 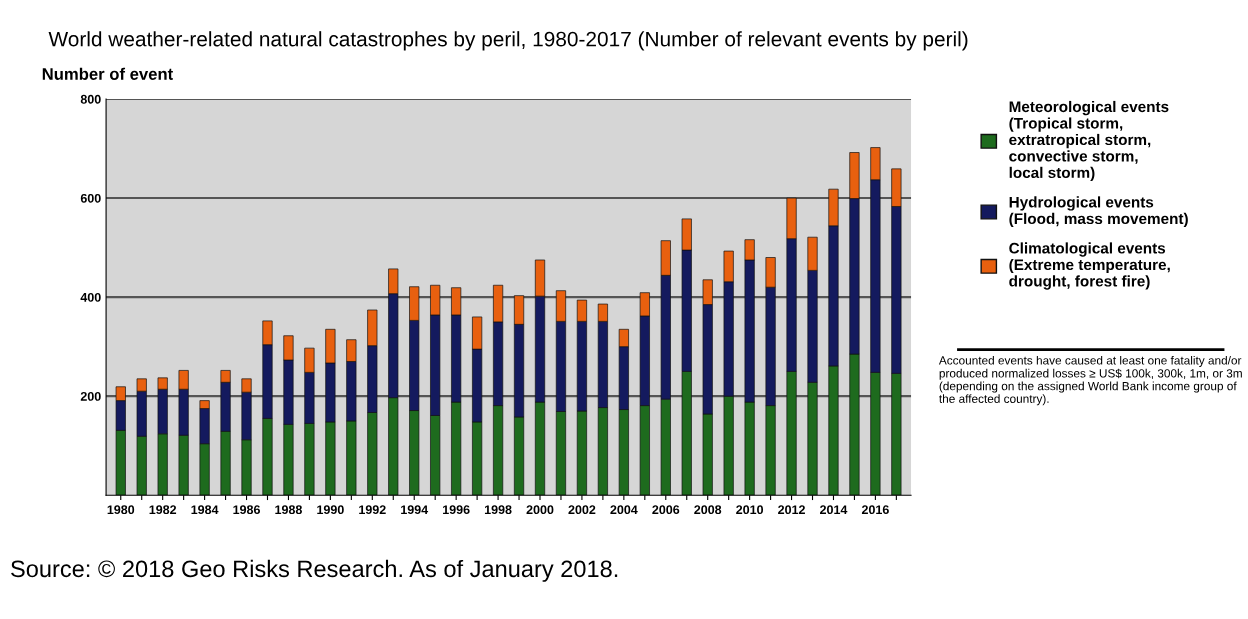 What do you see at coordinates (1090, 380) in the screenshot?
I see `text: Accounted events have caused at least one fatality and/or produced normalized losses ≥ US$ 100k, 300k, 1m, or 3m (depending on the assigned World Bank income group of the affected country).` at bounding box center [1090, 380].